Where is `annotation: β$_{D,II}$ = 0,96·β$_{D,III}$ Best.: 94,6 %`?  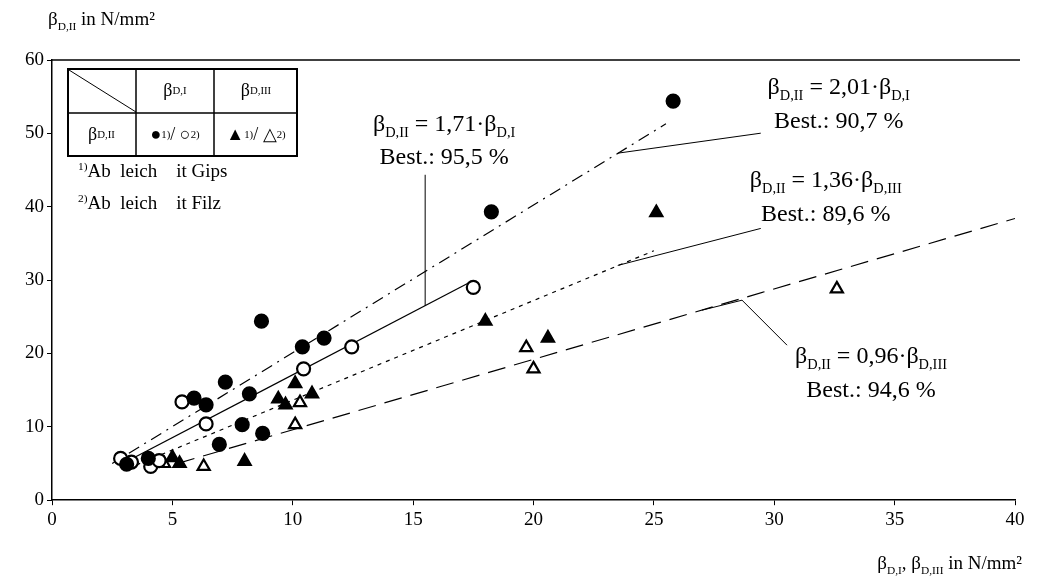
annotation: β$_{D,II}$ = 0,96·β$_{D,III}$ Best.: 94,6 % is located at coordinates (871, 372).